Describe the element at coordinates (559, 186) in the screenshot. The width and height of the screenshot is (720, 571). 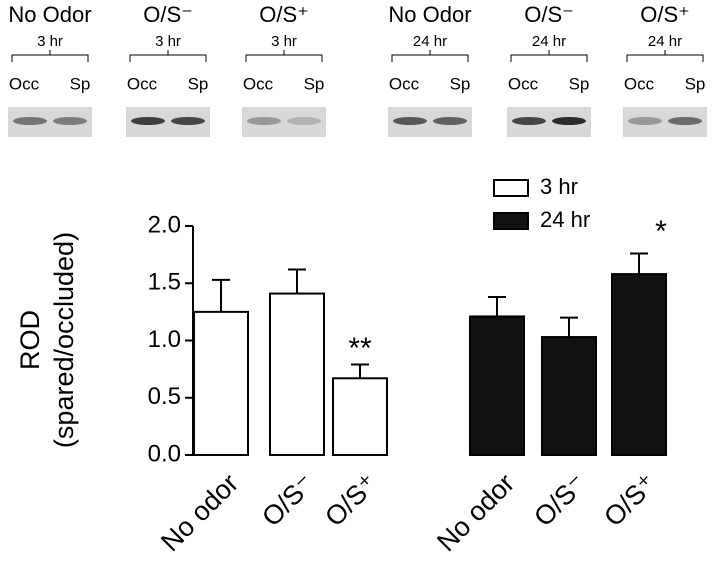
I see `legend-label: 3 hr` at that location.